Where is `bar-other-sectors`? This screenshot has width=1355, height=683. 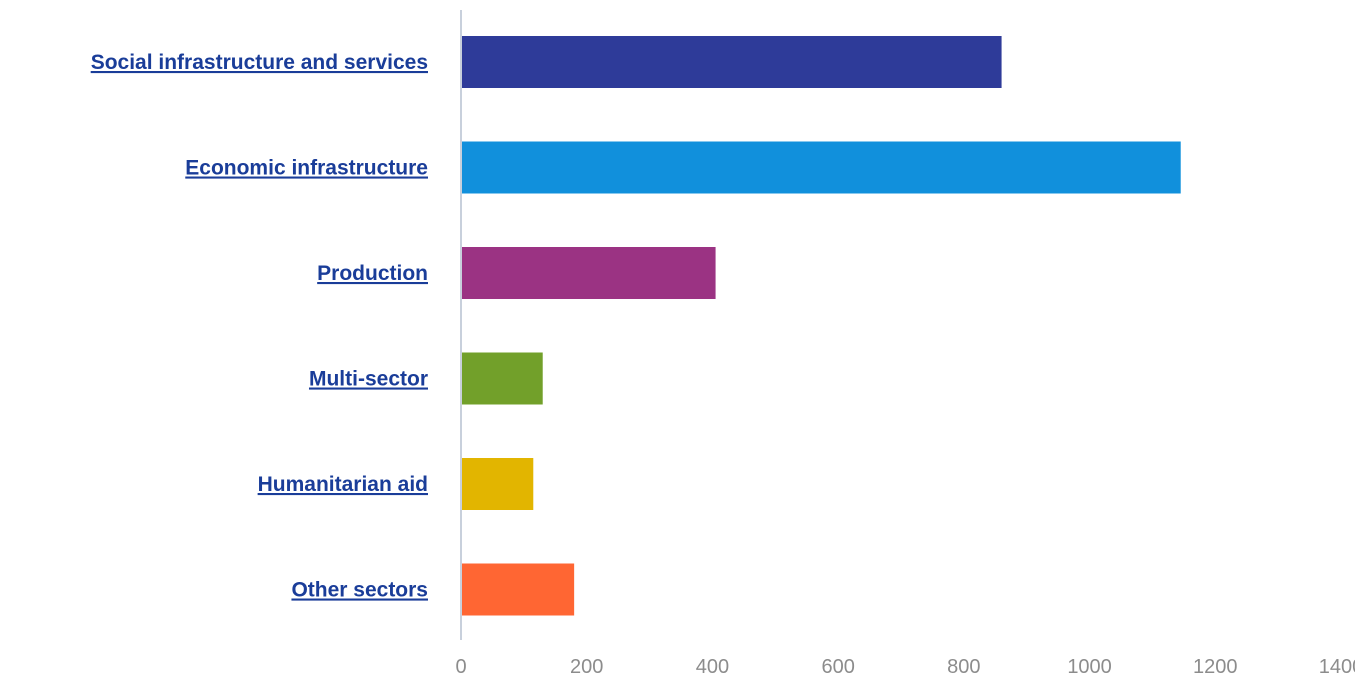 bar-other-sectors is located at coordinates (518, 589).